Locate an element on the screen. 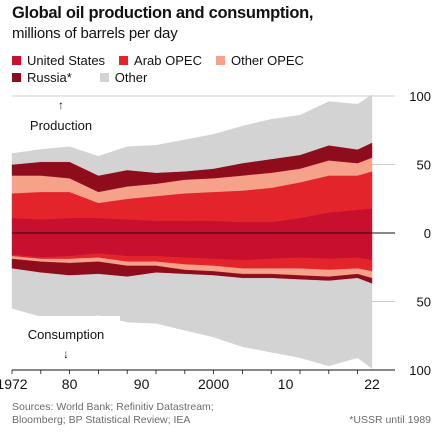 Image resolution: width=443 pixels, height=438 pixels. legend-swatch-other-opec is located at coordinates (220, 60).